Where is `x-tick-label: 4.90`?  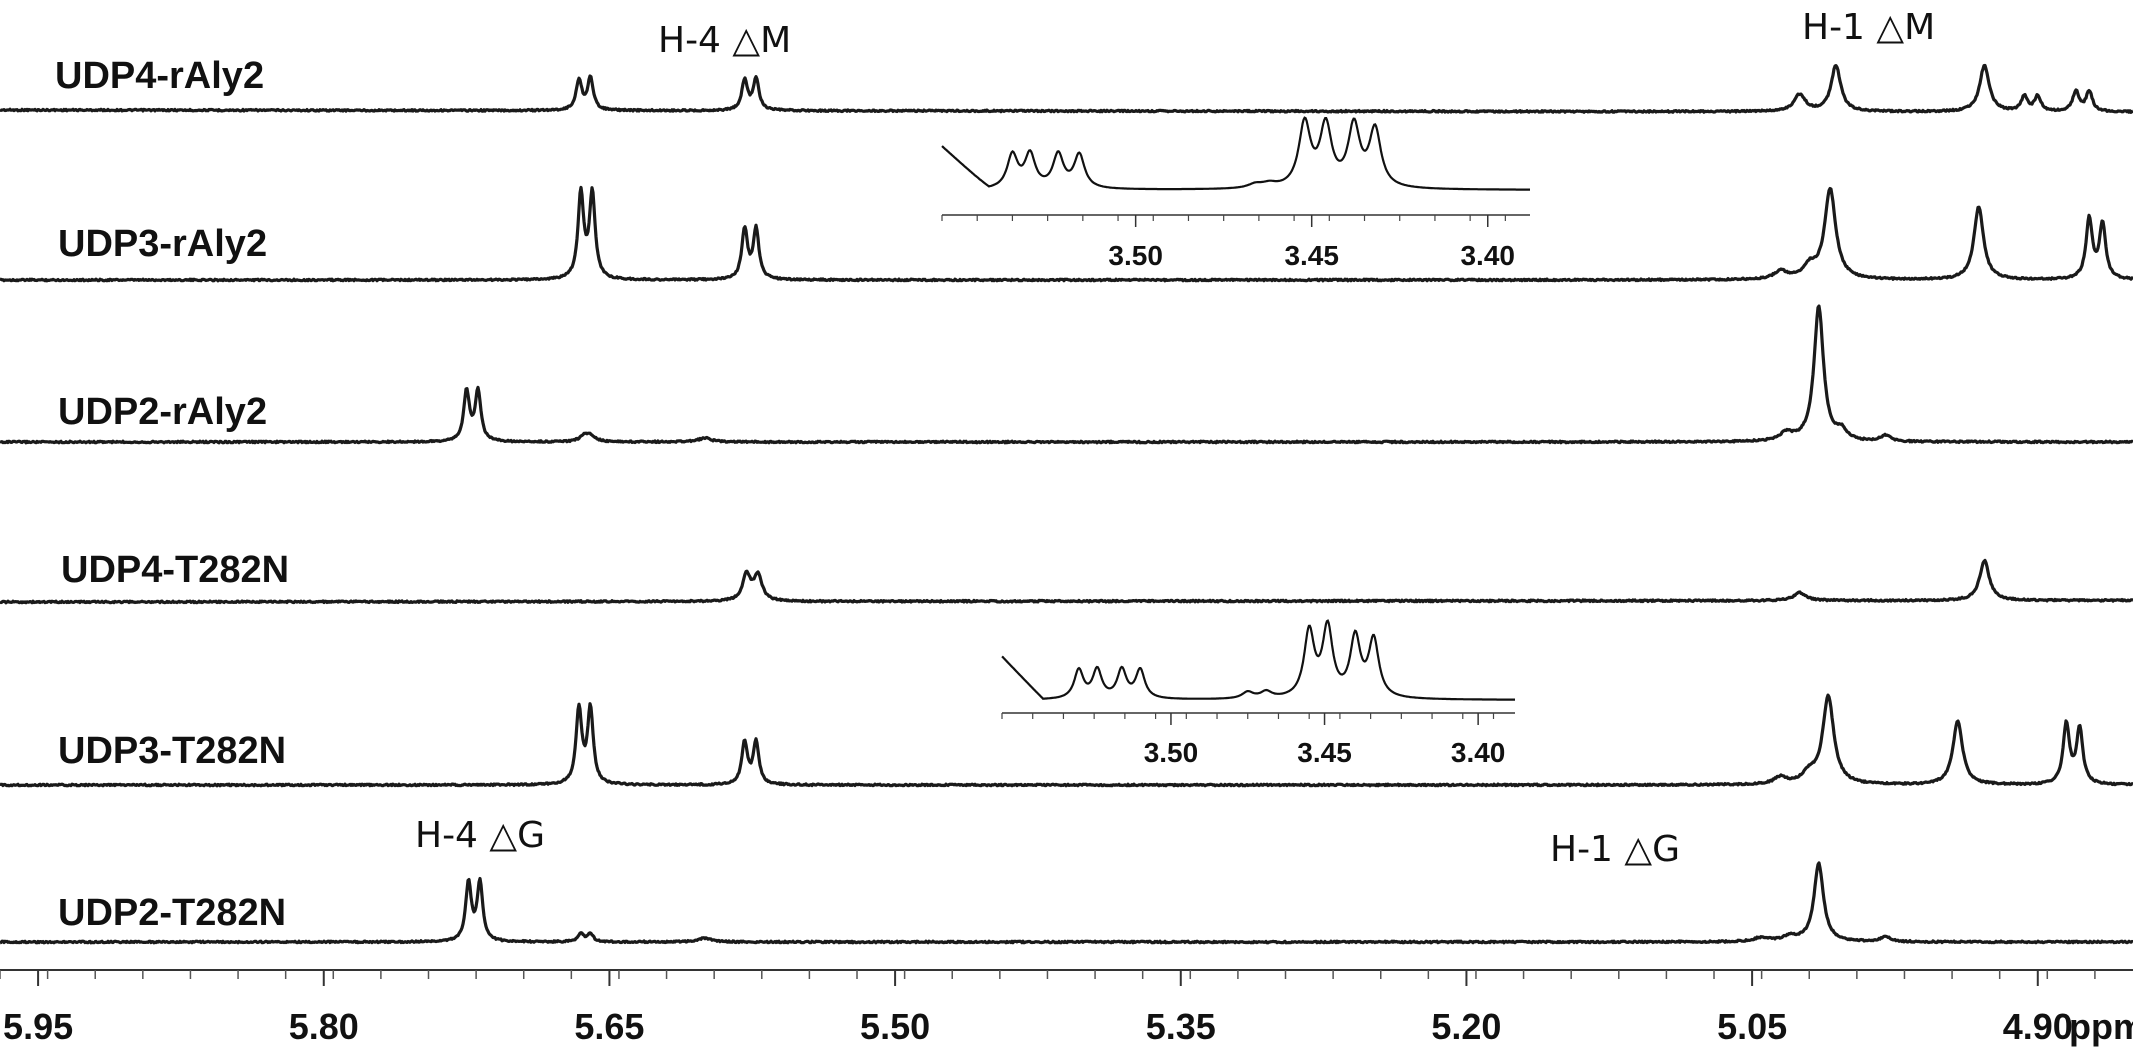
x-tick-label: 4.90 is located at coordinates (2038, 1026).